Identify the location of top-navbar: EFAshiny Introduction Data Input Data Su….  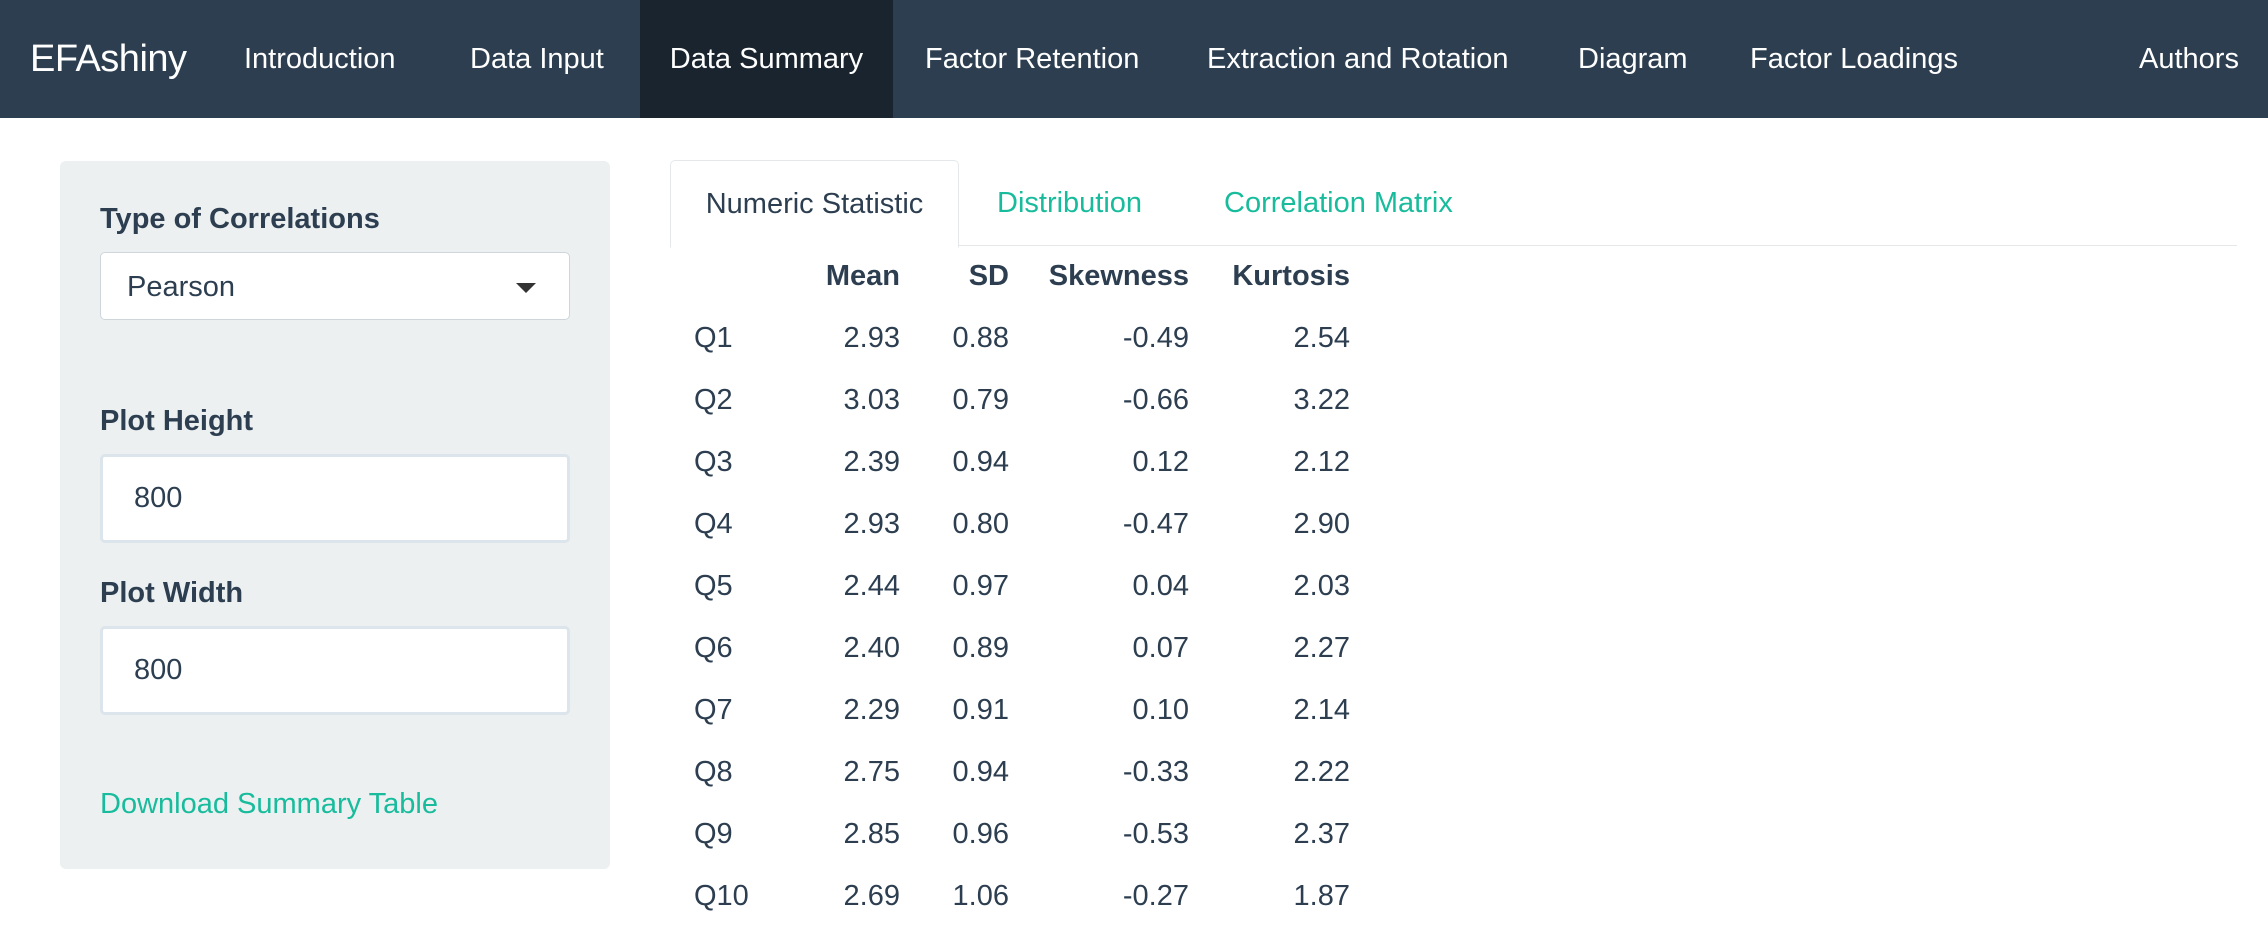
(1134, 59).